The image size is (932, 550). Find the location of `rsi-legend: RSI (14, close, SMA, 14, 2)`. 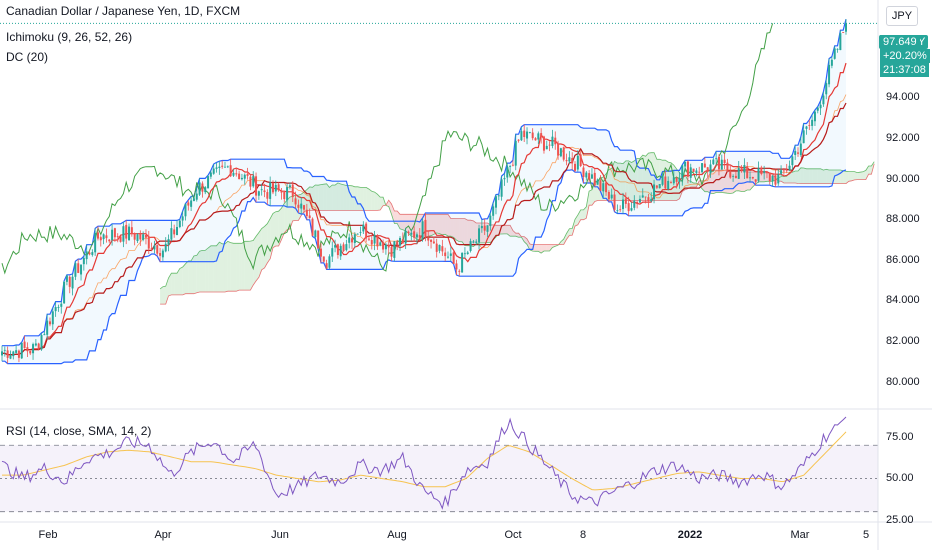

rsi-legend: RSI (14, close, SMA, 14, 2) is located at coordinates (79, 431).